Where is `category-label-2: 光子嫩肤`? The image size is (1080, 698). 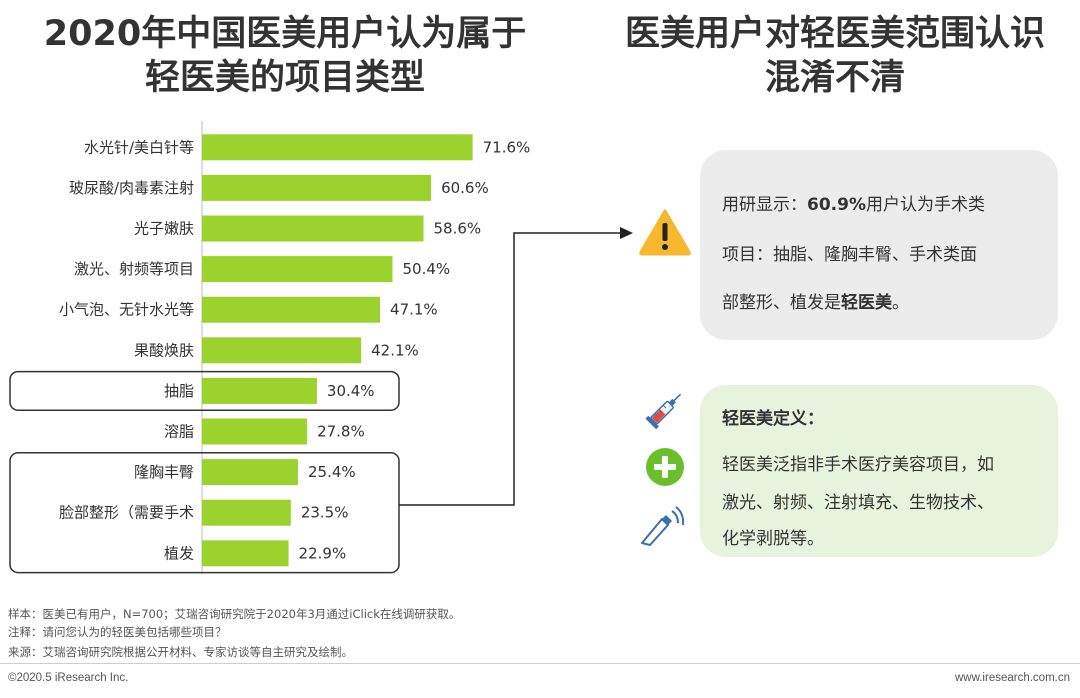
category-label-2: 光子嫩肤 is located at coordinates (164, 229).